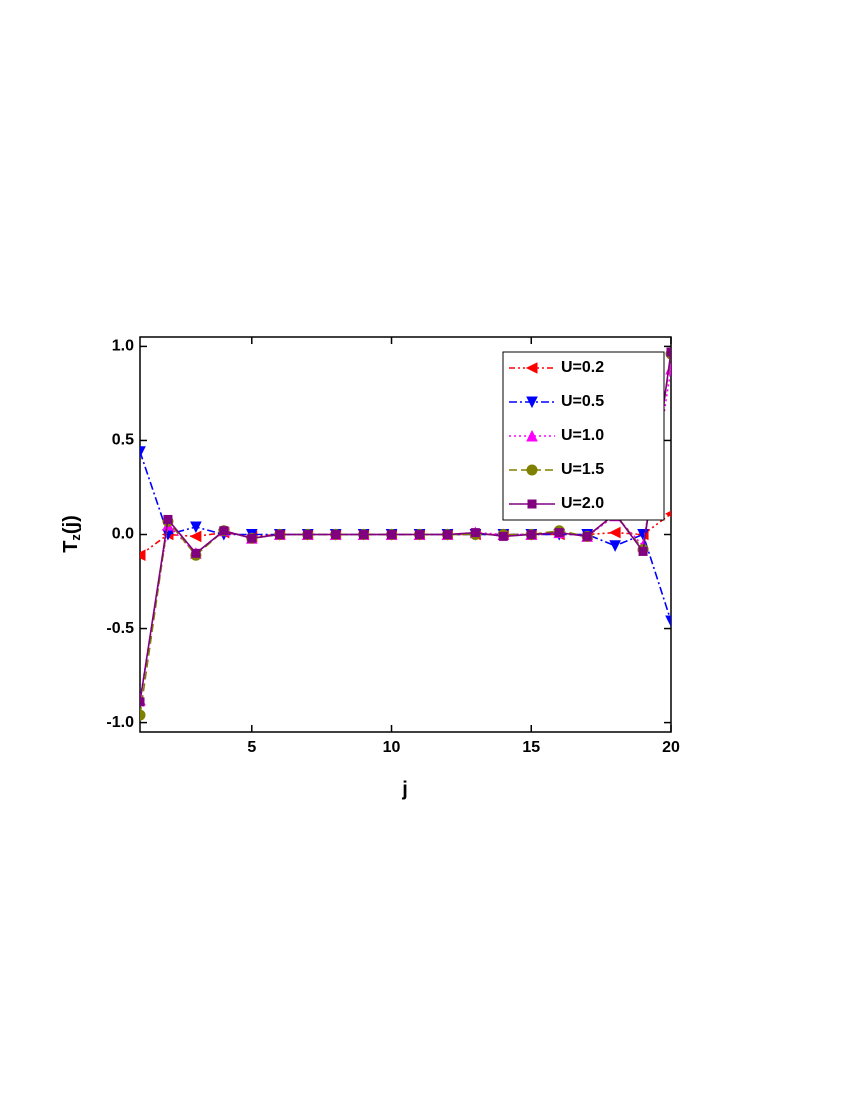  What do you see at coordinates (671, 747) in the screenshot?
I see `x-tick-label: 20` at bounding box center [671, 747].